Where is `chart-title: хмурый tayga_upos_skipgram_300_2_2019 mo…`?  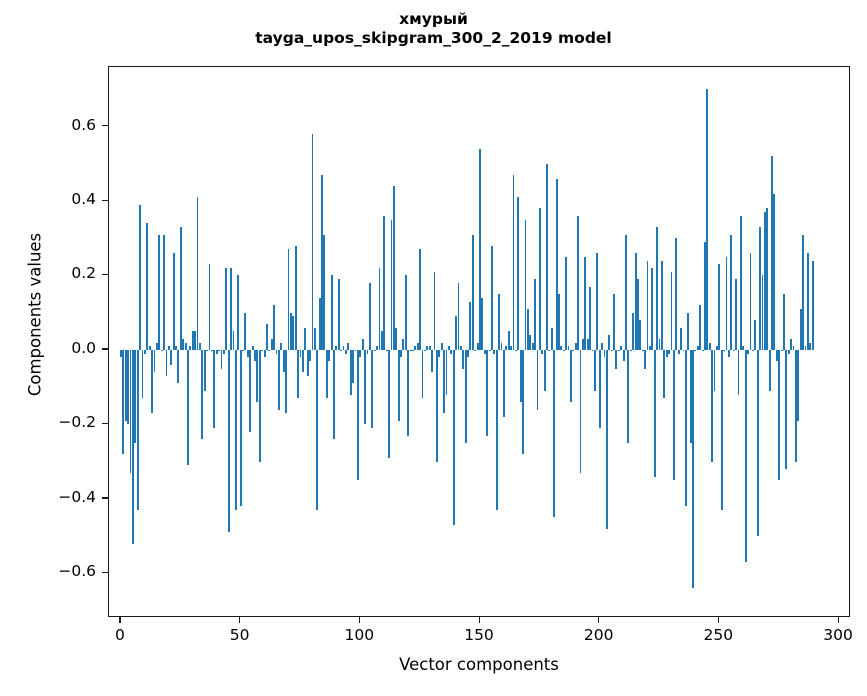 chart-title: хмурый tayga_upos_skipgram_300_2_2019 mo… is located at coordinates (433, 29).